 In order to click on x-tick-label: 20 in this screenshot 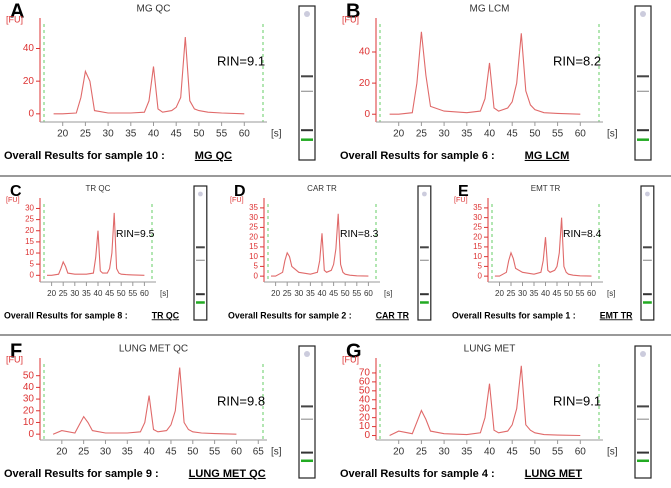, I will do `click(499, 293)`.